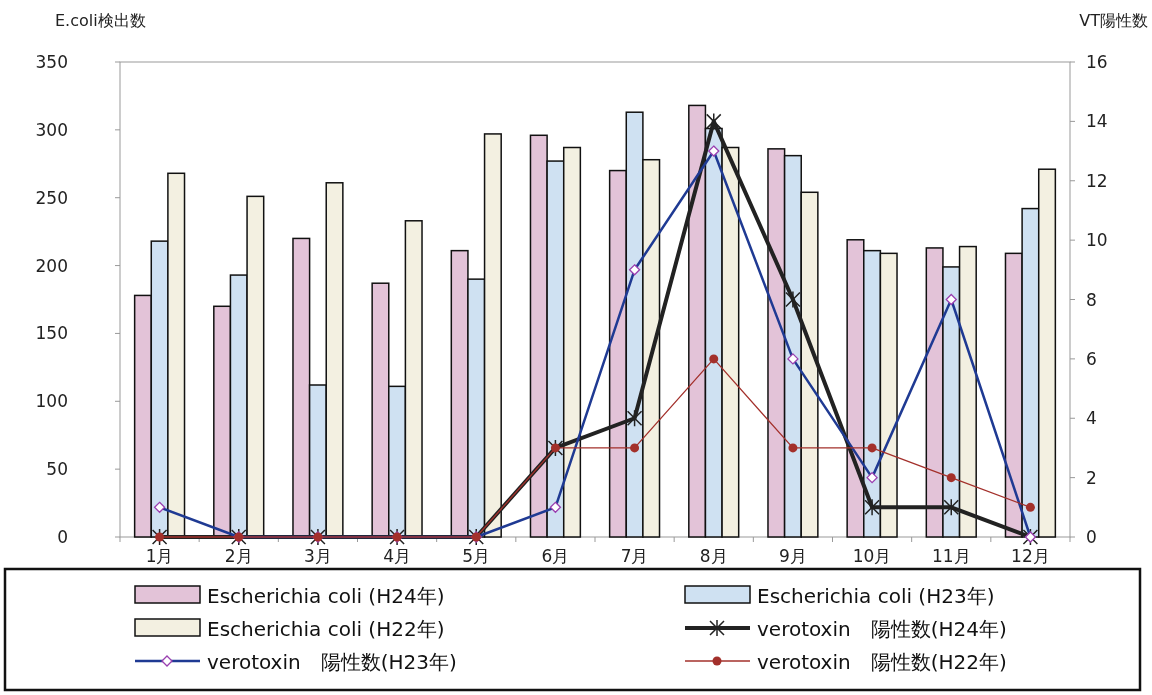 This screenshot has height=695, width=1152. Describe the element at coordinates (793, 556) in the screenshot. I see `x-tick-label: 9月` at that location.